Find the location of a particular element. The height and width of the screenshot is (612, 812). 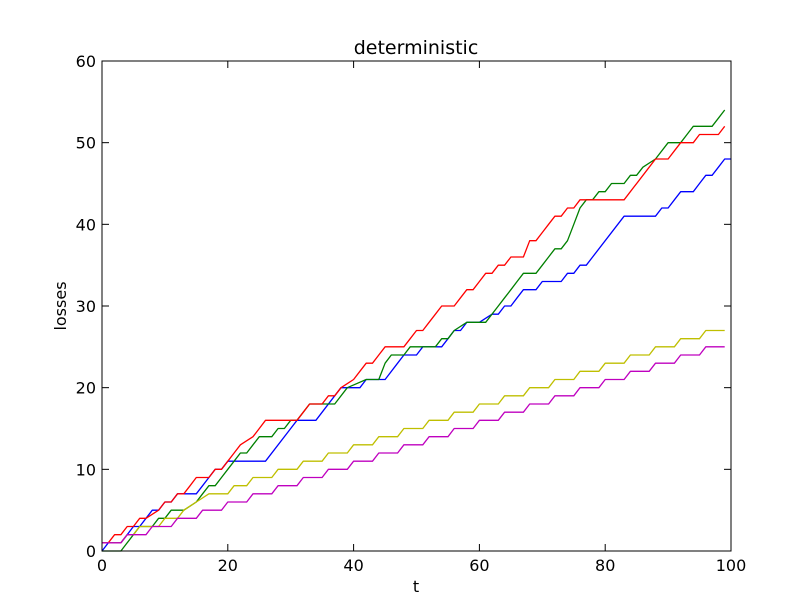

y-tick-label: 10 is located at coordinates (86, 469).